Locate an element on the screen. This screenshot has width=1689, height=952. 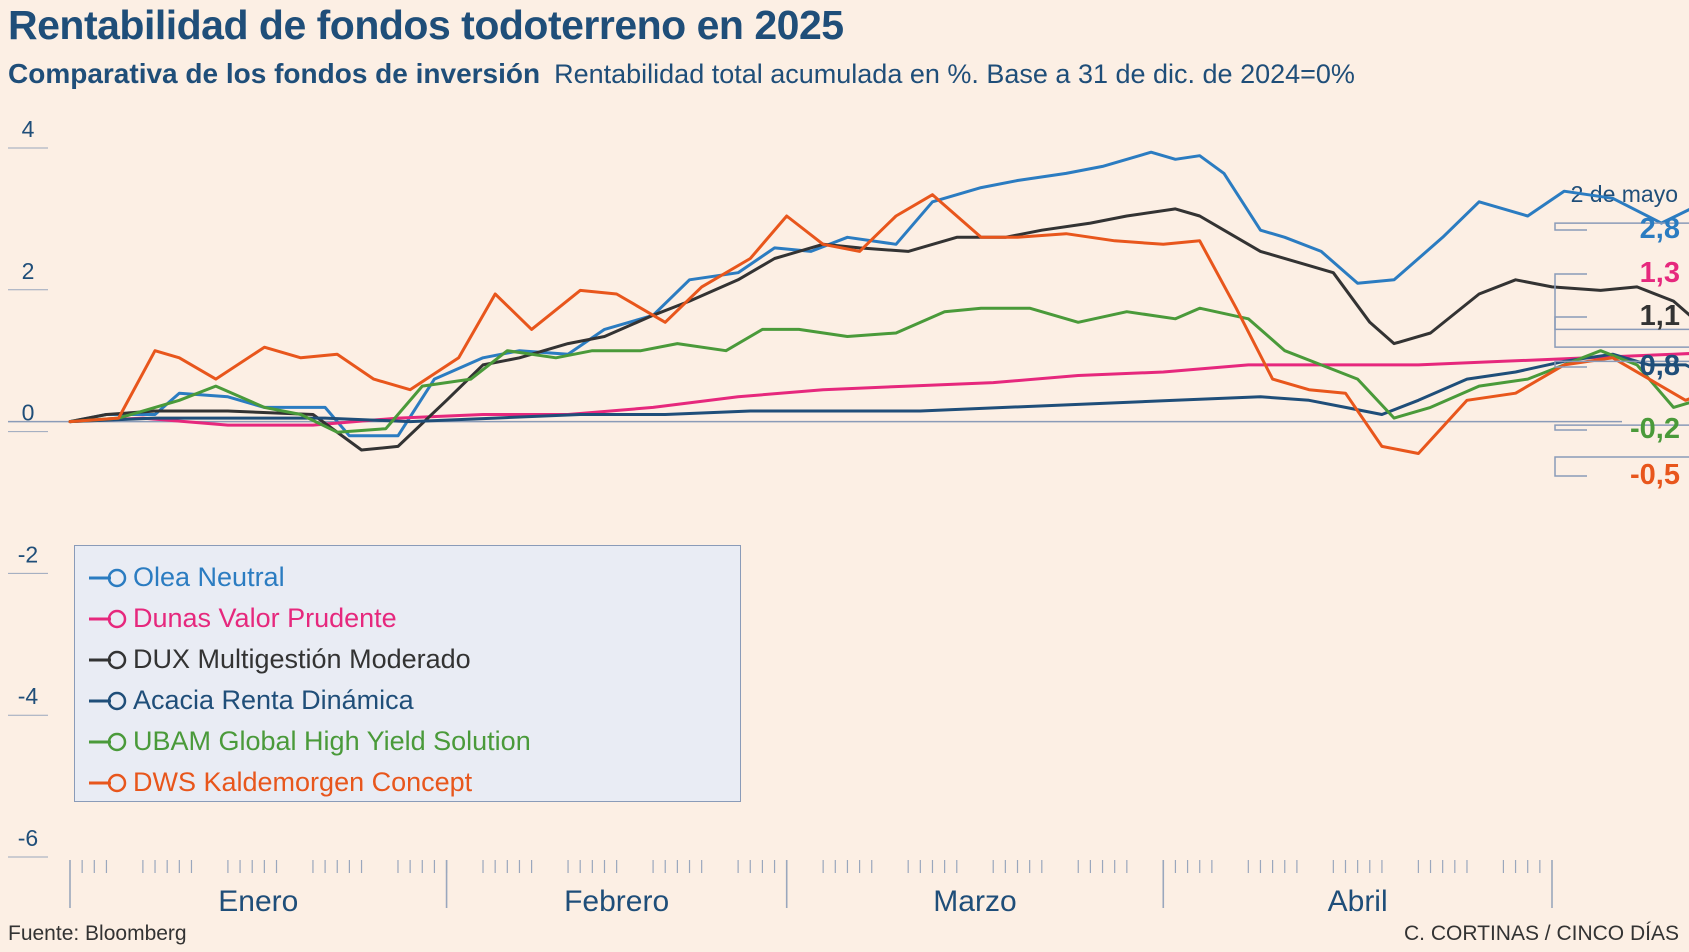
legend-item: DUX Multigestión Moderado is located at coordinates (407, 659).